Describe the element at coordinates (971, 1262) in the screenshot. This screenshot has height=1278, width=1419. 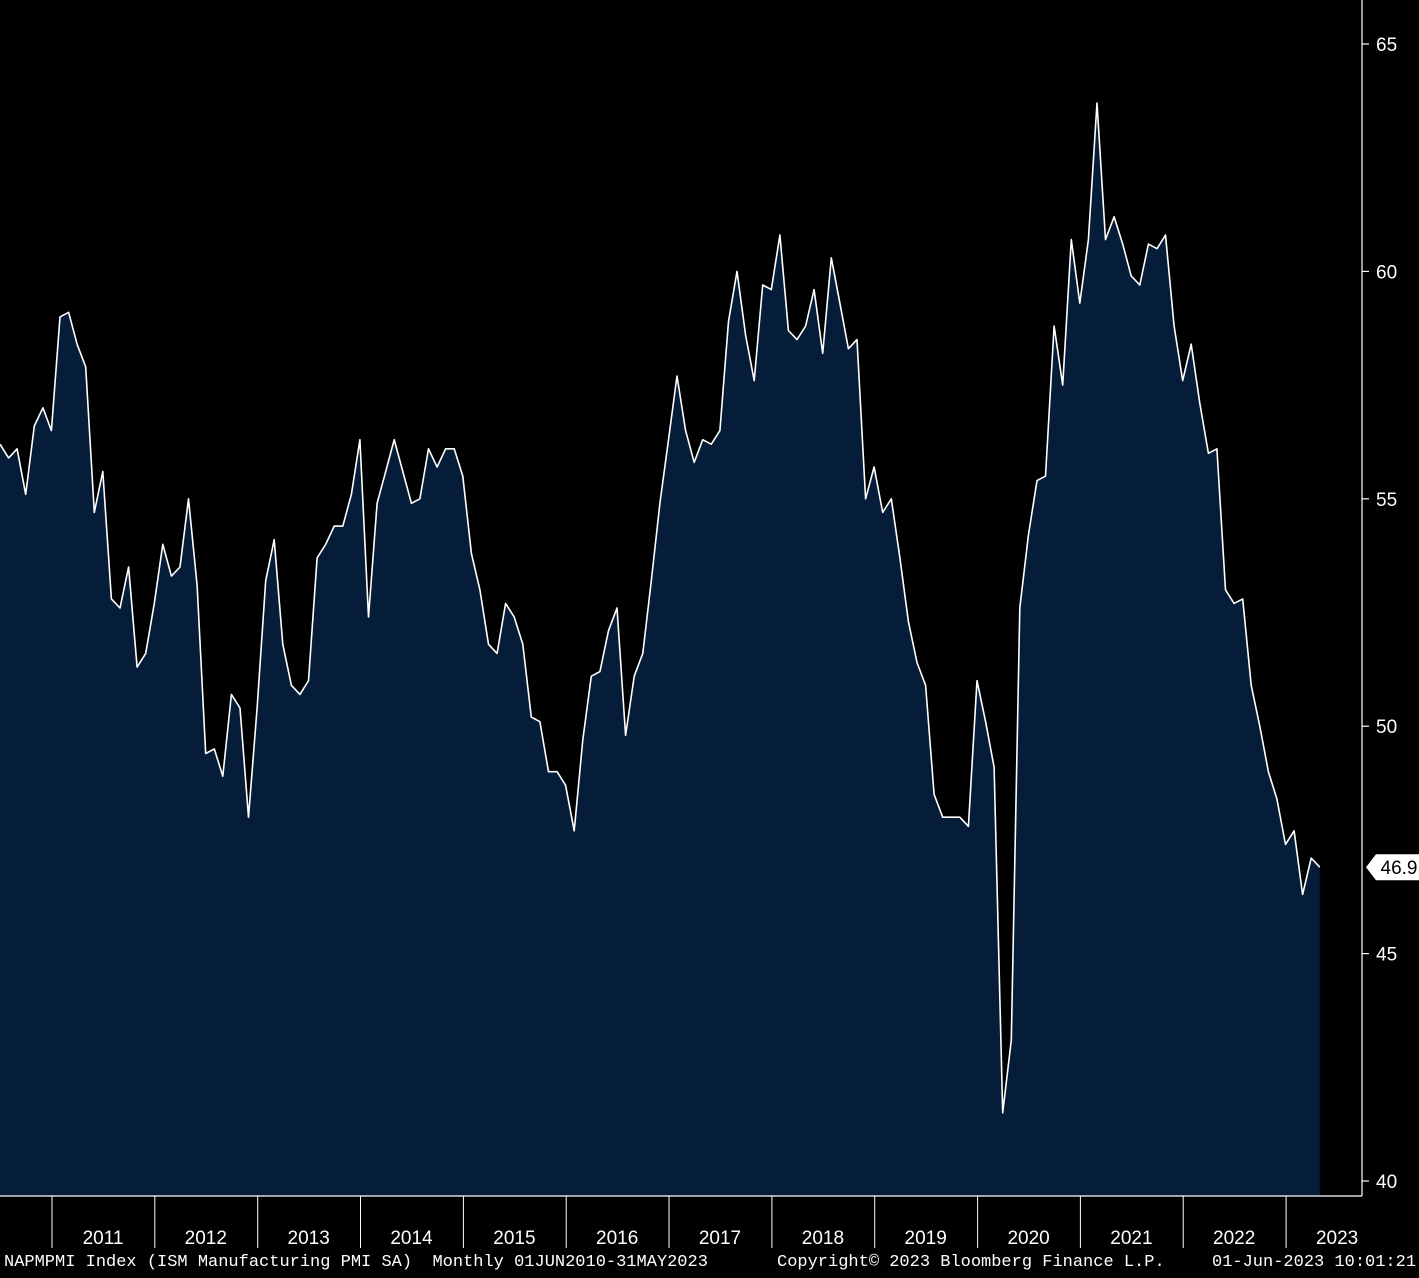
I see `footer-copyright: Copyright© 2023 Bloomberg Finance L.P.` at that location.